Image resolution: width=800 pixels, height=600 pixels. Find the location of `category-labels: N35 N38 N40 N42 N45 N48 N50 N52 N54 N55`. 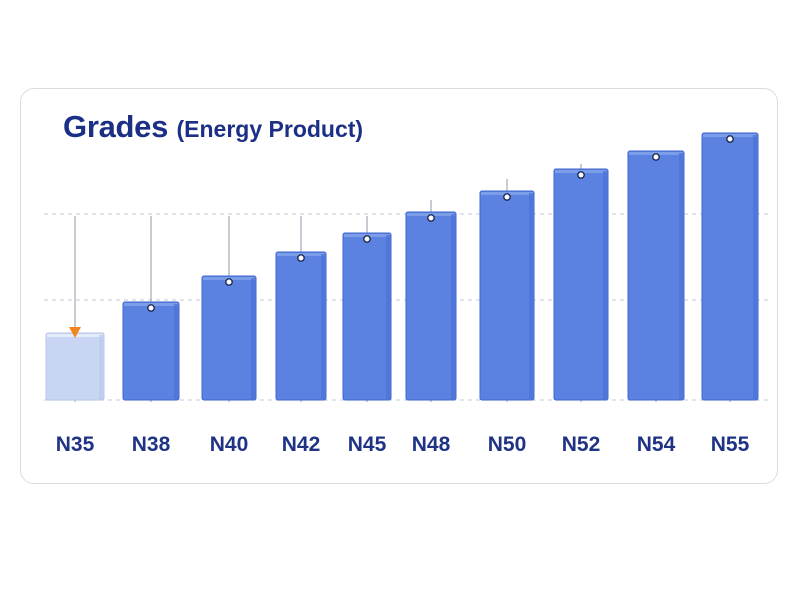

category-labels: N35 N38 N40 N42 N45 N48 N50 N52 N54 N55 is located at coordinates (403, 444).